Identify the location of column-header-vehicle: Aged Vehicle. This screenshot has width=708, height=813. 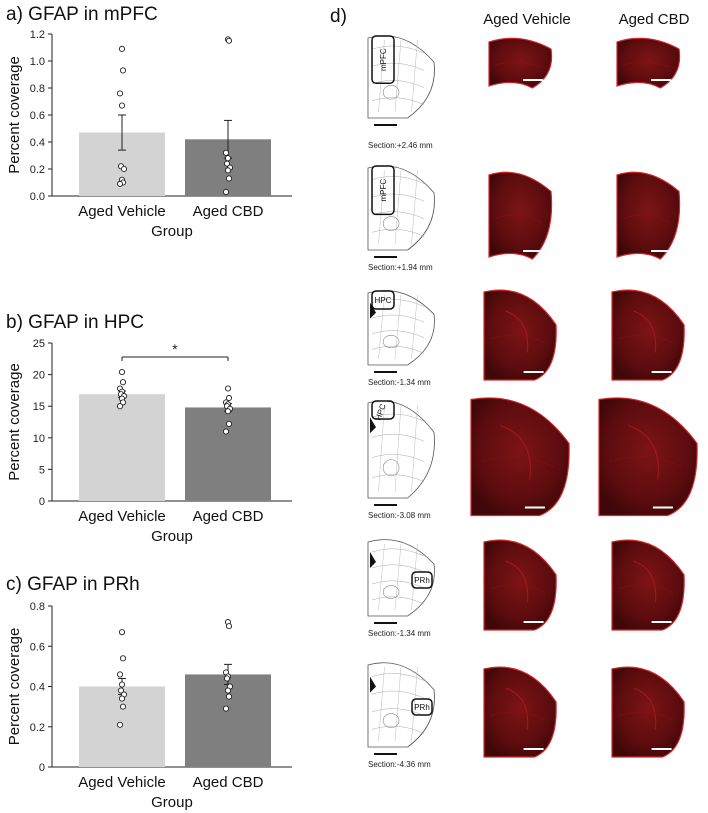
(527, 19).